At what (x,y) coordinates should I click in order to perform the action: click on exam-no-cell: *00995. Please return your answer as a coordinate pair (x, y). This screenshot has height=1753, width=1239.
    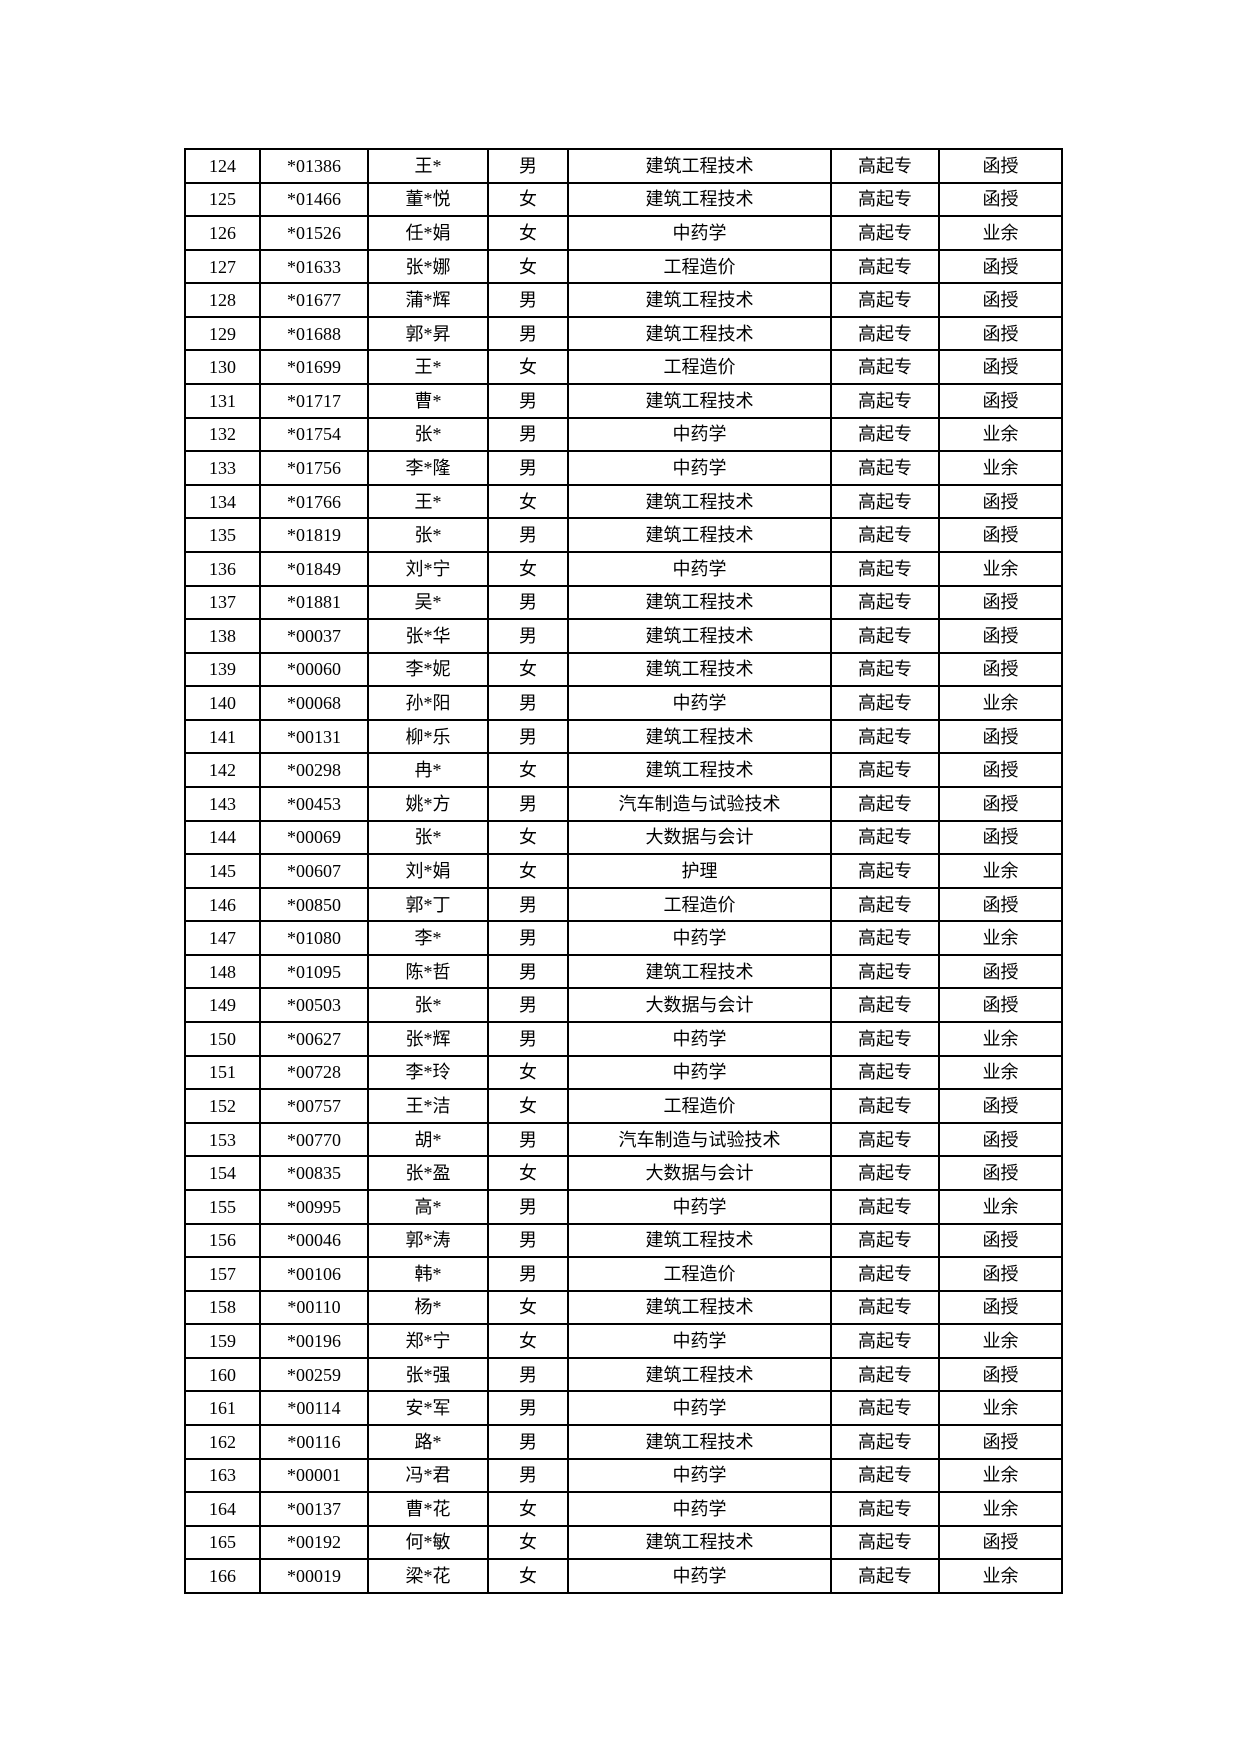
    Looking at the image, I should click on (314, 1206).